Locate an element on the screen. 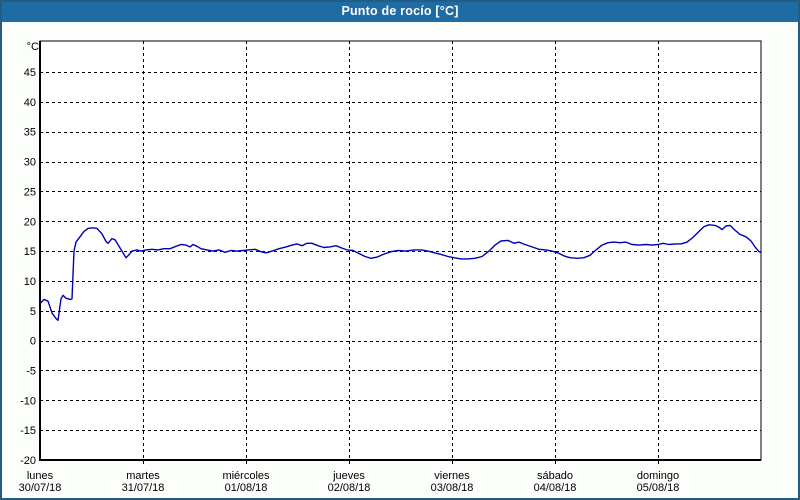 The height and width of the screenshot is (500, 800). svg-text: 25 is located at coordinates (30, 192).